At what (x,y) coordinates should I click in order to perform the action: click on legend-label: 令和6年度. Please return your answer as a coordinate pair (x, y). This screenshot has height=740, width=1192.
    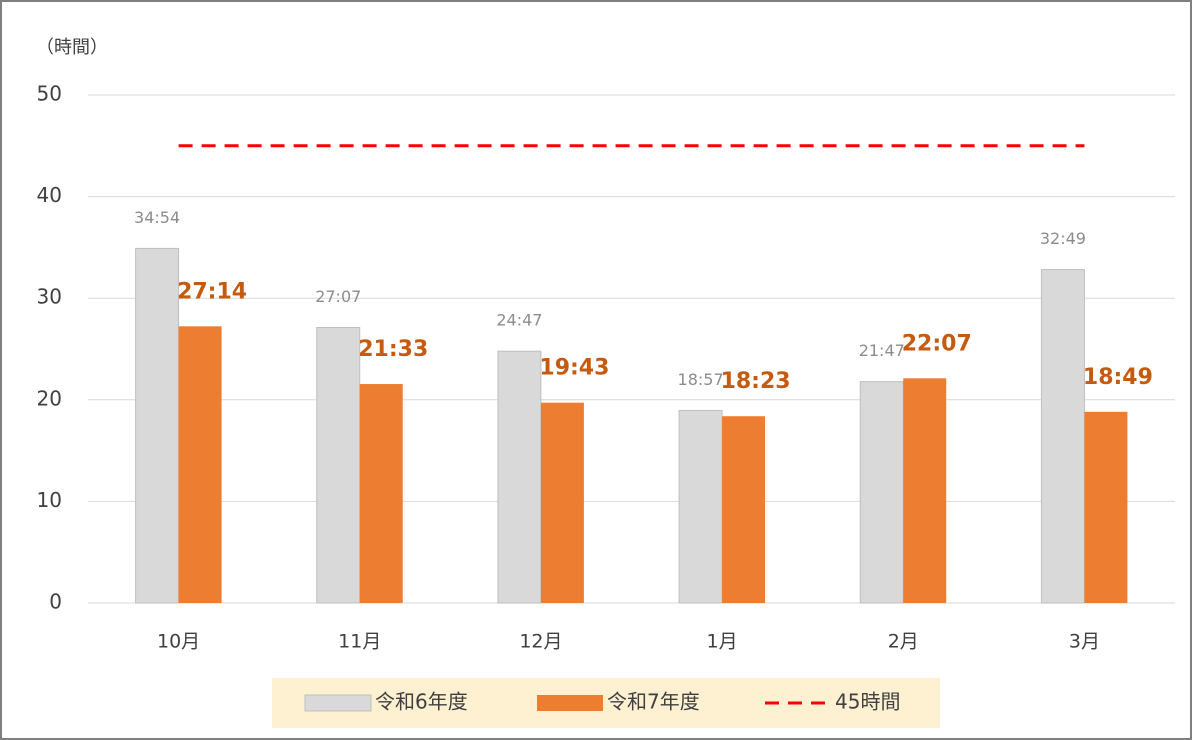
    Looking at the image, I should click on (421, 702).